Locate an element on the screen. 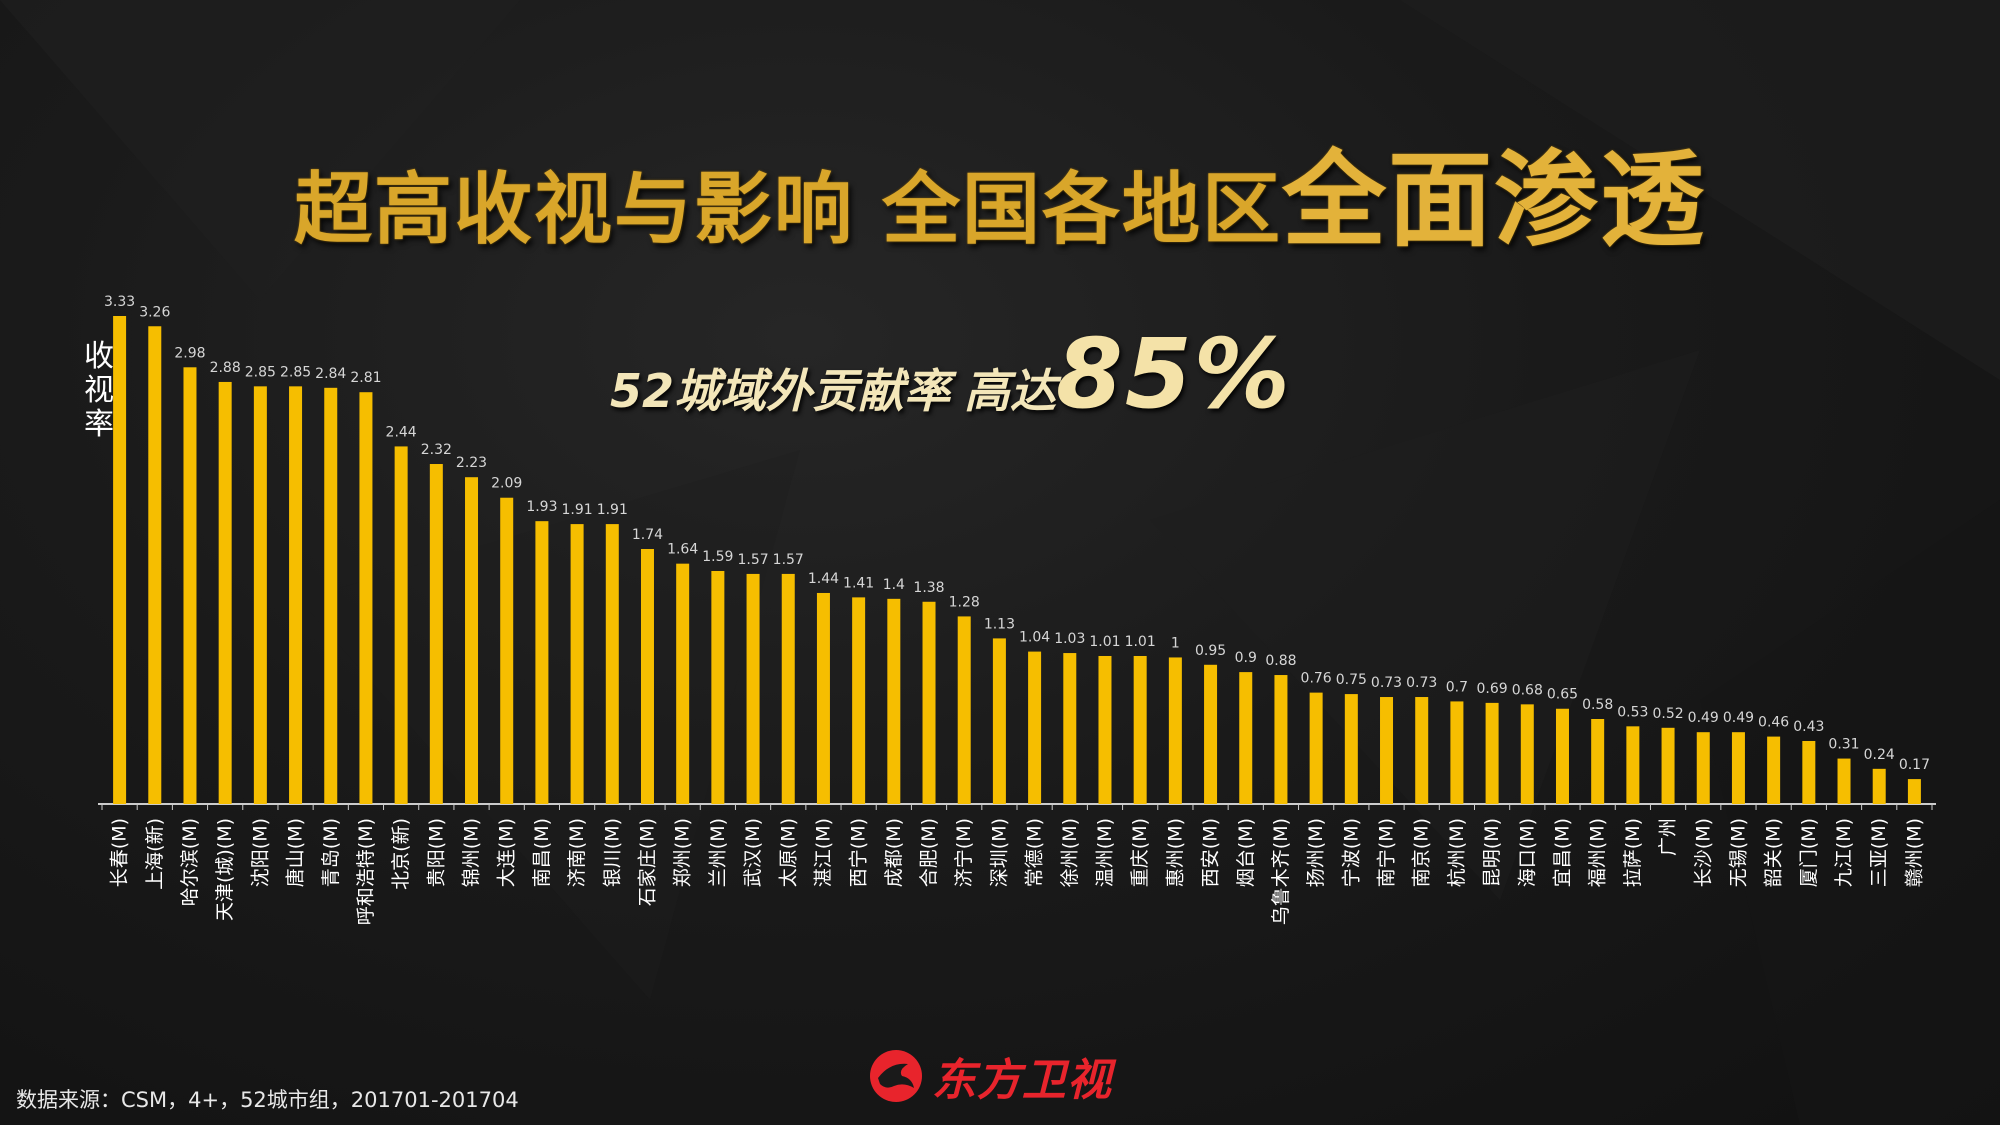 Image resolution: width=2000 pixels, height=1125 pixels. y-axis-label: 收视率 is located at coordinates (99, 390).